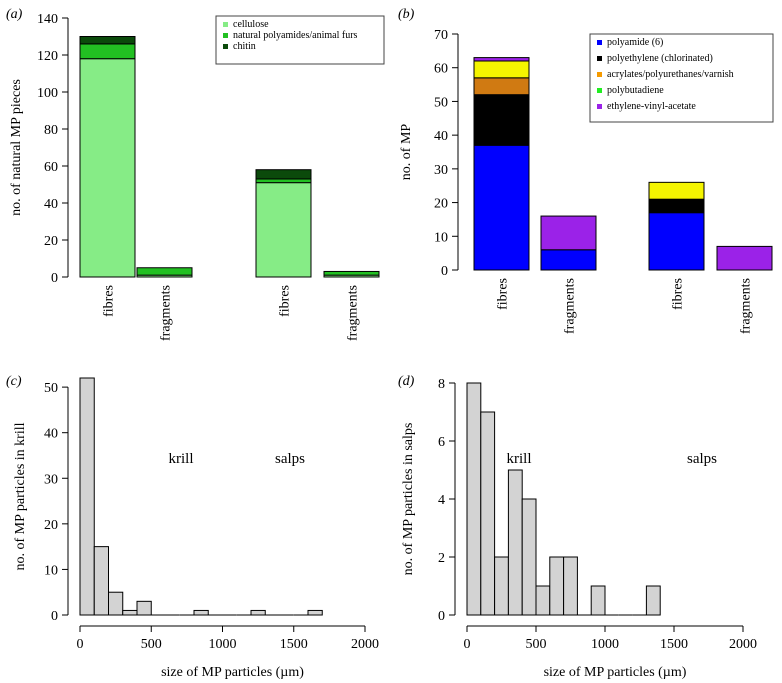 The image size is (782, 683). I want to click on panel-label: (a), so click(14, 14).